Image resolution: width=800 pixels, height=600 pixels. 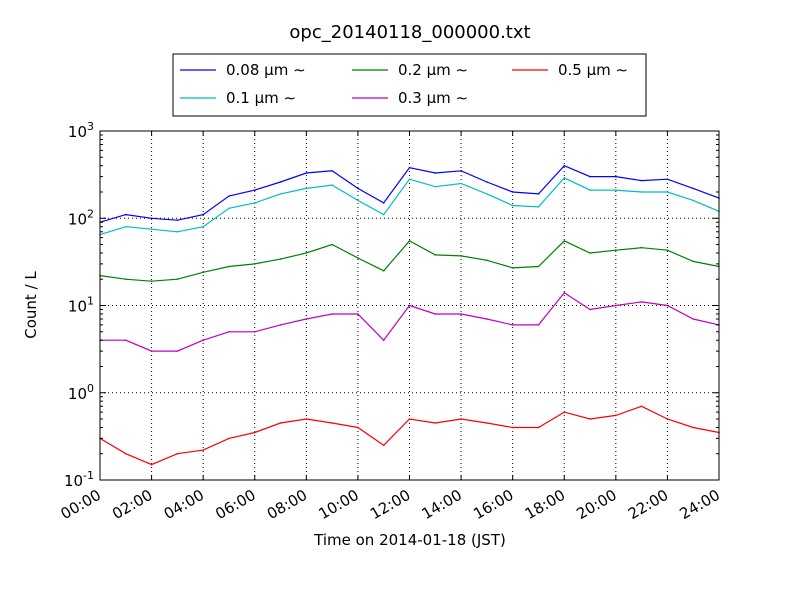 I want to click on legend-label: 0.1 μm ∼, so click(x=261, y=98).